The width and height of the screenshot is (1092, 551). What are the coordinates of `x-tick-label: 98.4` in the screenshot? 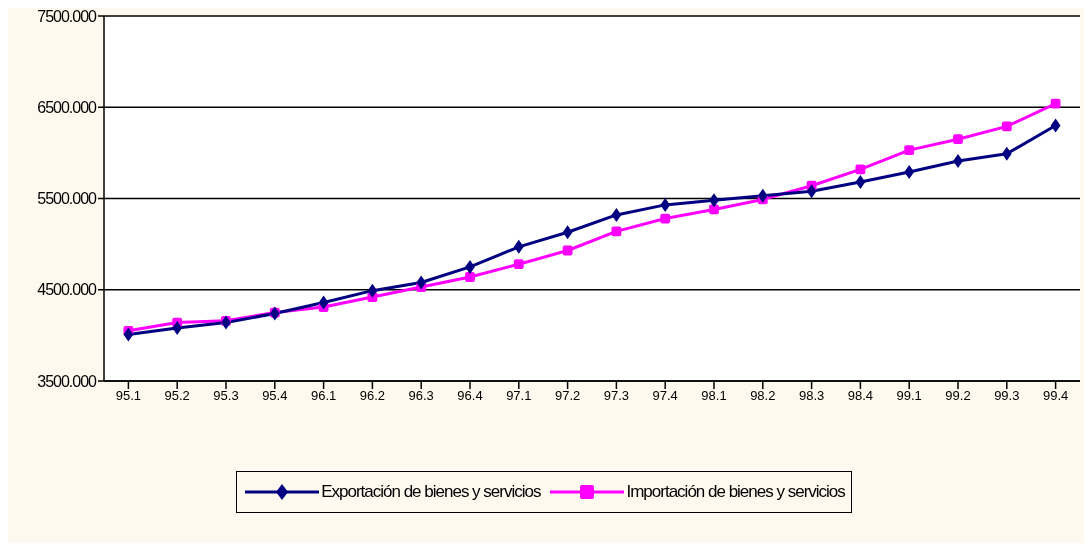 It's located at (860, 396).